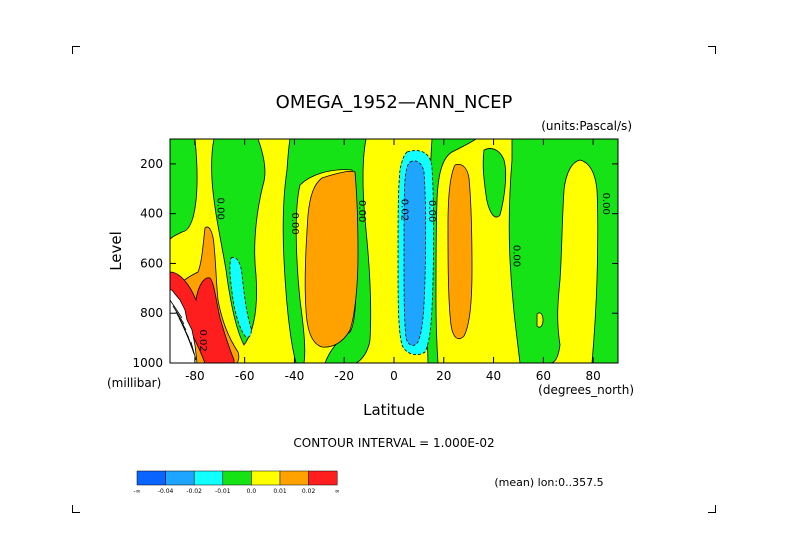 Image resolution: width=789 pixels, height=558 pixels. Describe the element at coordinates (548, 482) in the screenshot. I see `mean-label: (mean) lon:0..357.5` at that location.